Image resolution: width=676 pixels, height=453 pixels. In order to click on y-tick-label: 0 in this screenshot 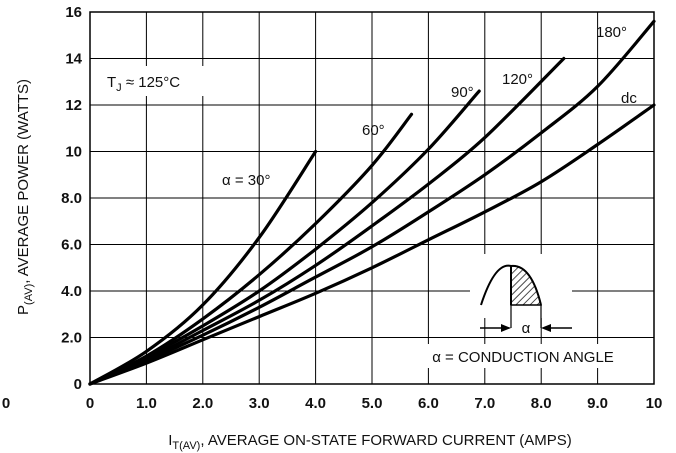, I will do `click(78, 384)`.